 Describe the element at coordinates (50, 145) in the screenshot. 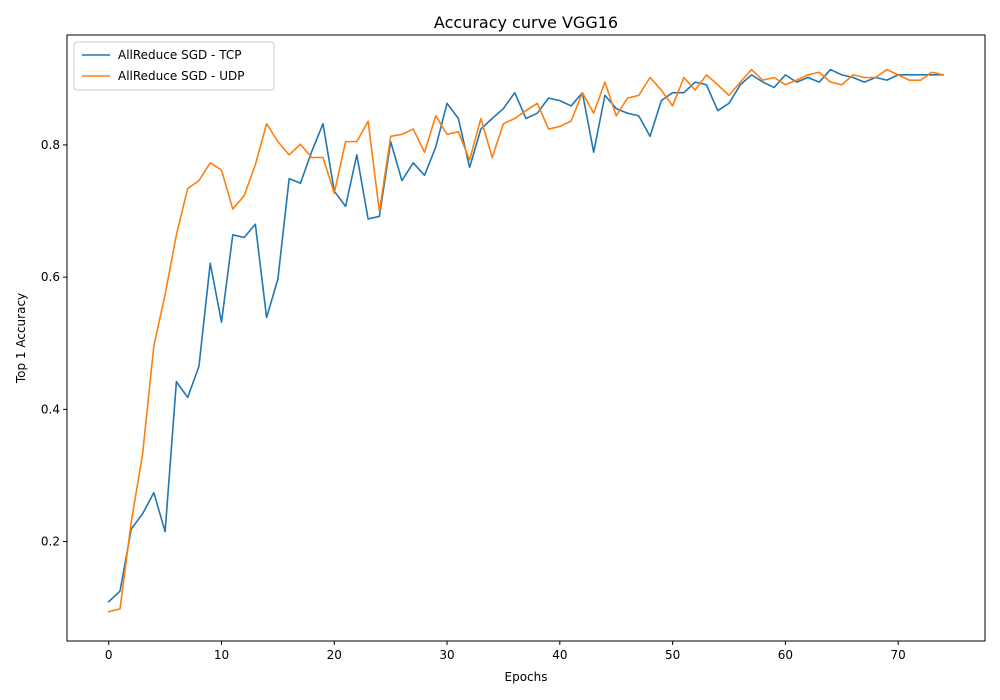

I see `y-tick-label: 0.8` at that location.